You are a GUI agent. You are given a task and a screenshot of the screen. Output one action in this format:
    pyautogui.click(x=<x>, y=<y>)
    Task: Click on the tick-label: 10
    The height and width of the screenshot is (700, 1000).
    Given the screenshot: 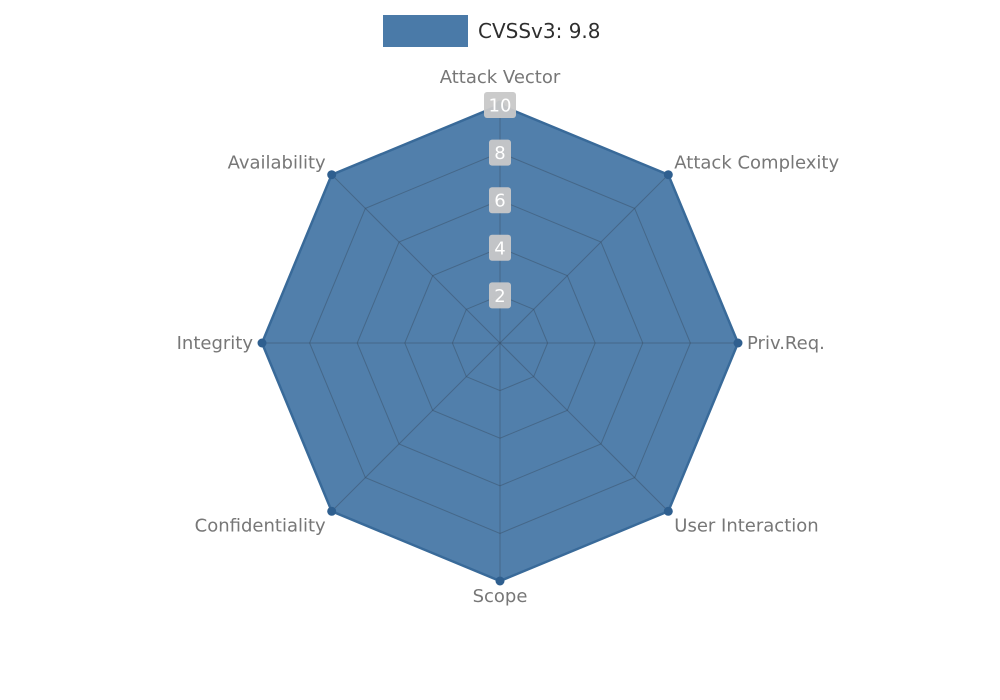 What is the action you would take?
    pyautogui.click(x=500, y=106)
    